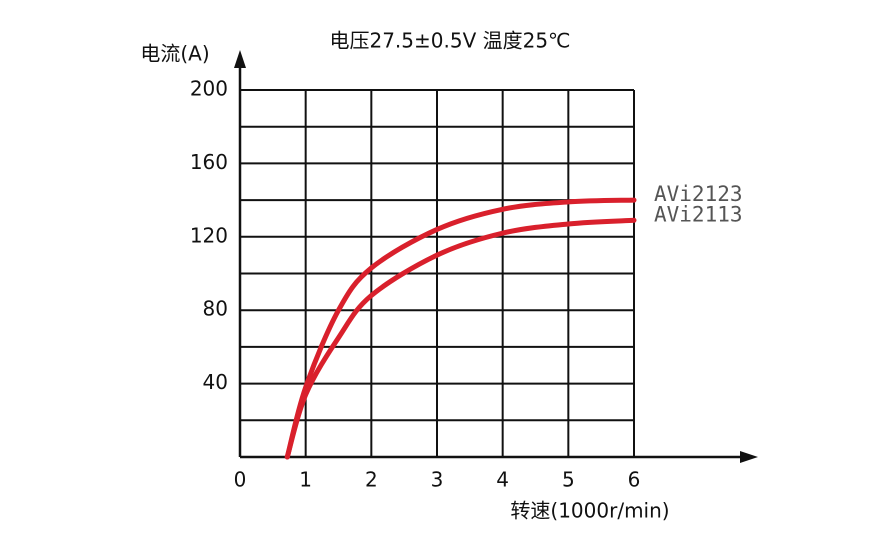 Image resolution: width=885 pixels, height=560 pixels. What do you see at coordinates (240, 59) in the screenshot?
I see `y-axis-arrow` at bounding box center [240, 59].